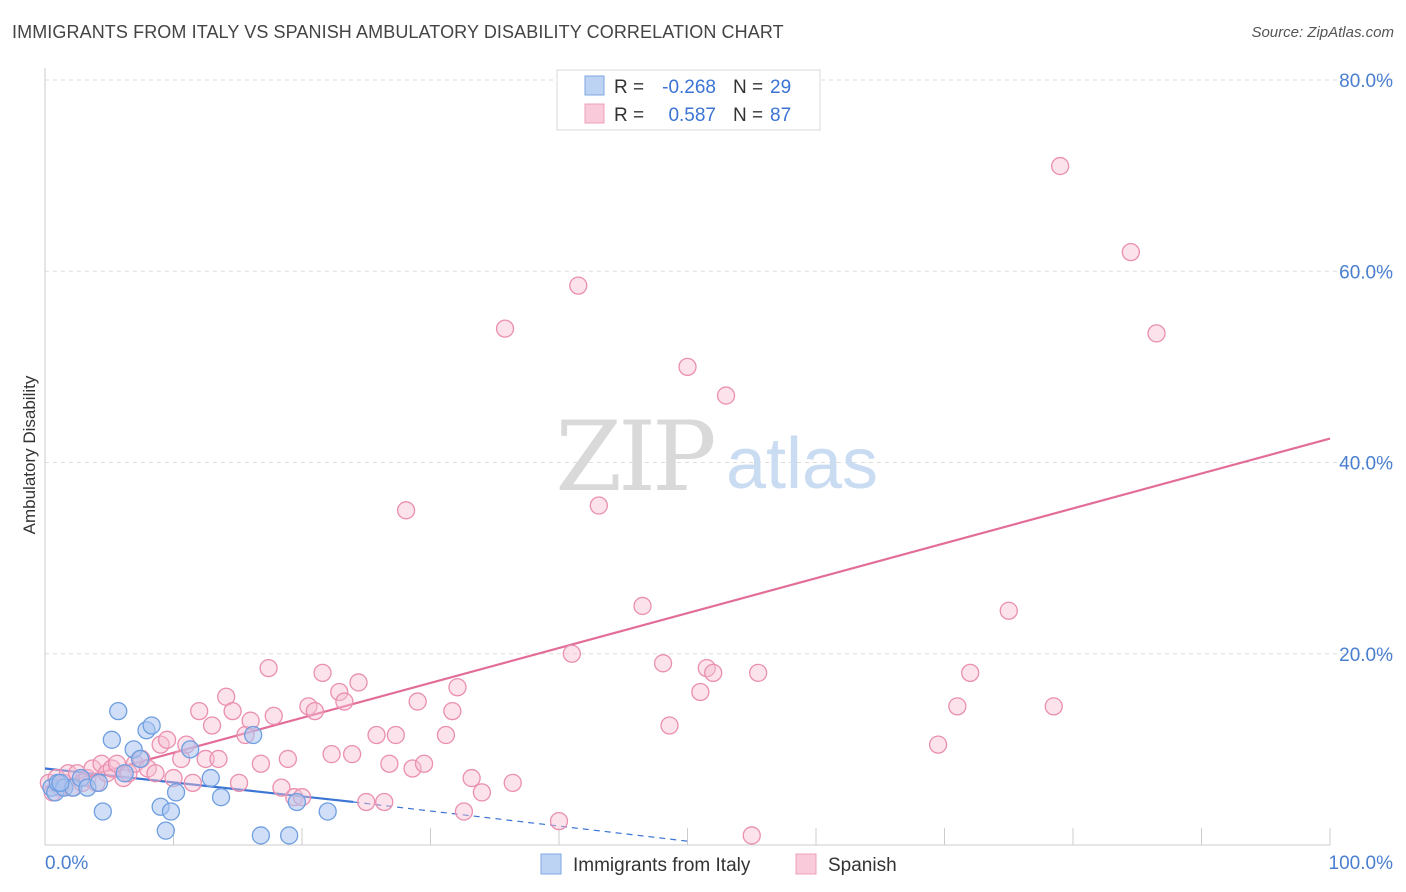 The width and height of the screenshot is (1406, 892). What do you see at coordinates (1366, 368) in the screenshot?
I see `y-tick-labels: 20.0% 40.0% 60.0% 80.0%` at bounding box center [1366, 368].